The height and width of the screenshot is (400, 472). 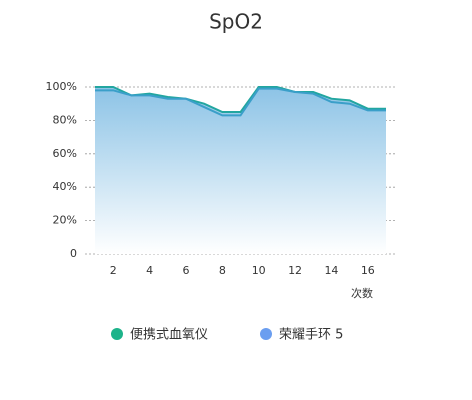 What do you see at coordinates (61, 86) in the screenshot?
I see `y-tick-label: 100%` at bounding box center [61, 86].